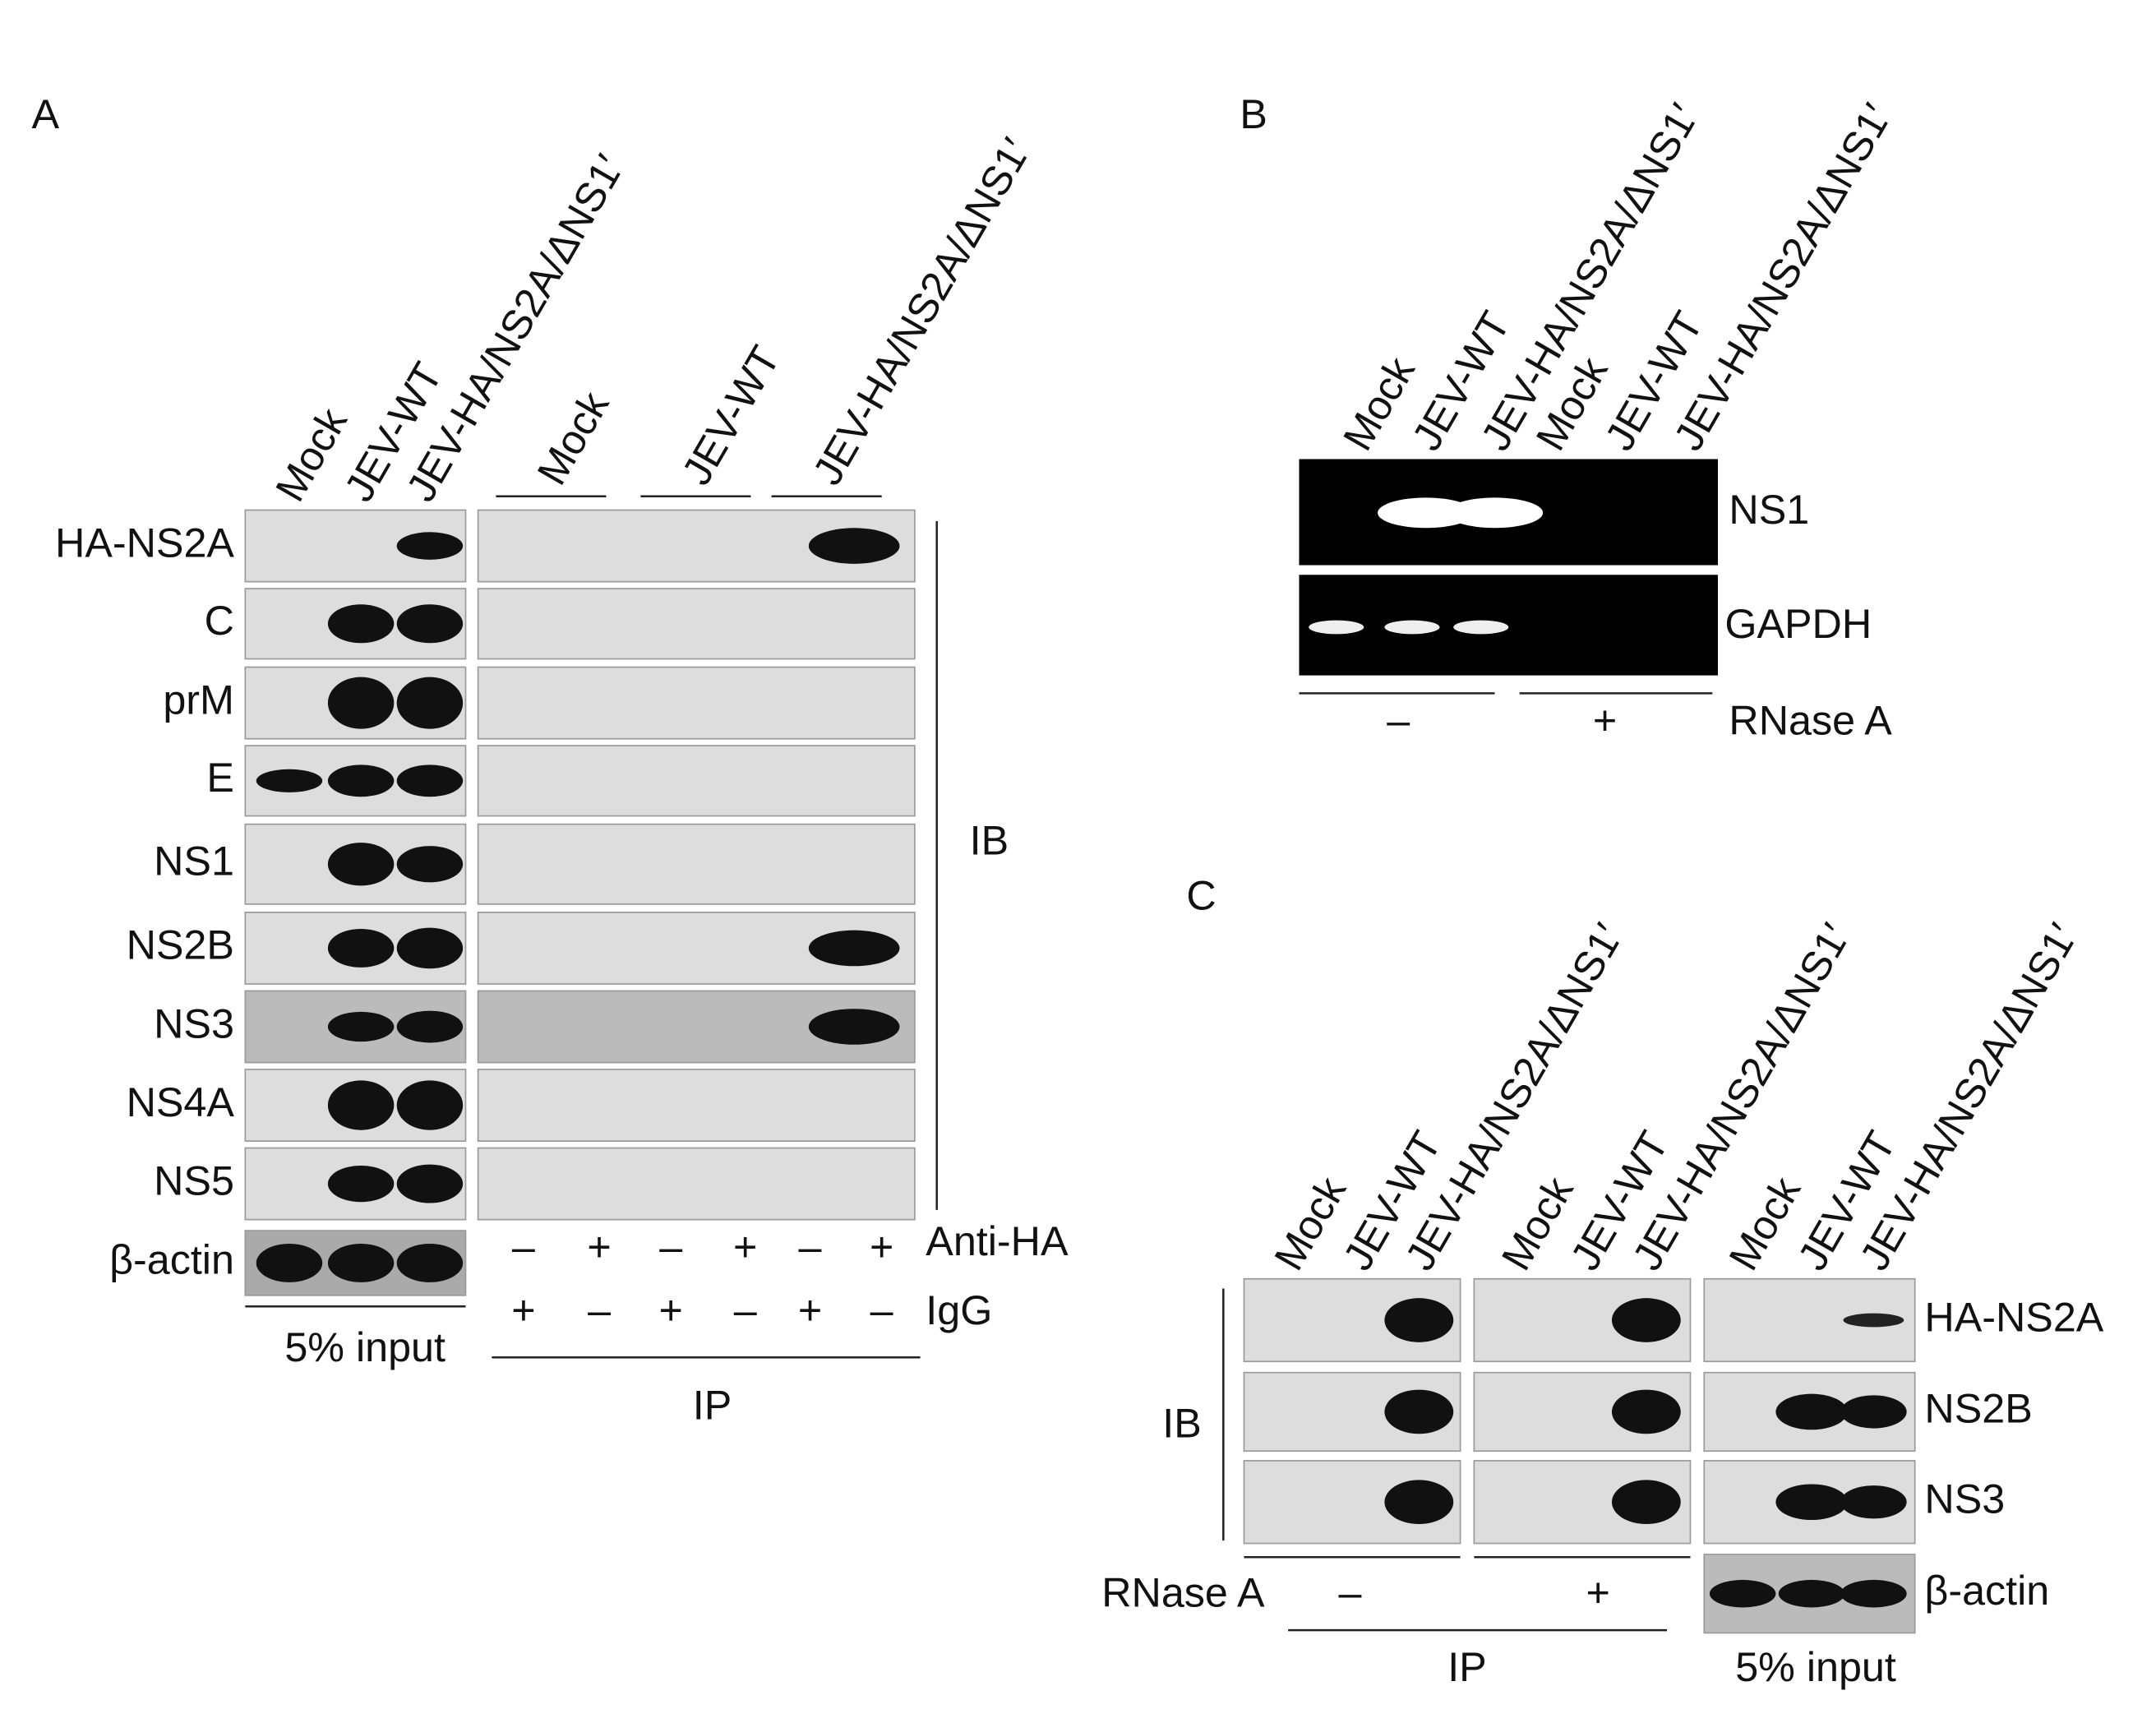 The width and height of the screenshot is (2156, 1709). What do you see at coordinates (1254, 113) in the screenshot?
I see `panel-label: B` at bounding box center [1254, 113].